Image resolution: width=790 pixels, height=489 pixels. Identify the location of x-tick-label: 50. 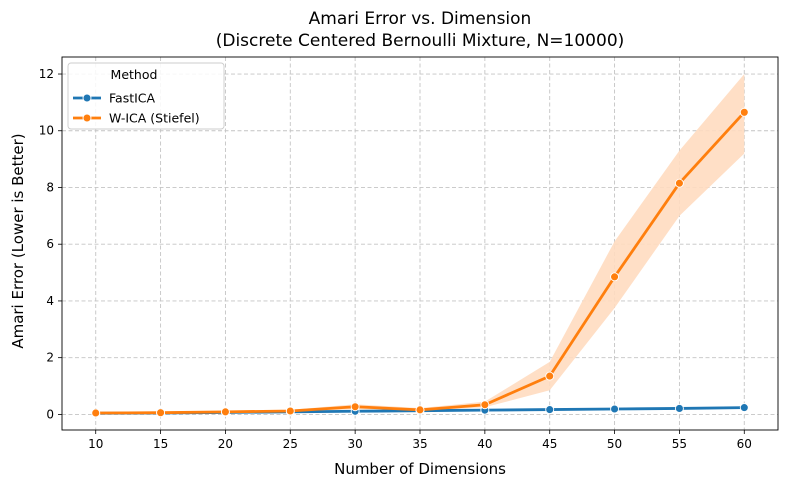
(614, 444).